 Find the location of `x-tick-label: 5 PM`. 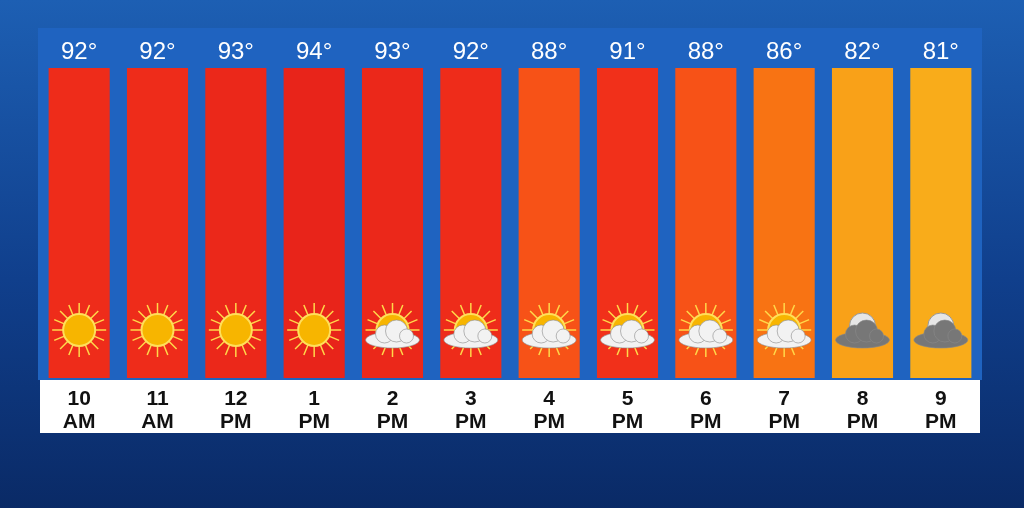

x-tick-label: 5 PM is located at coordinates (627, 409).